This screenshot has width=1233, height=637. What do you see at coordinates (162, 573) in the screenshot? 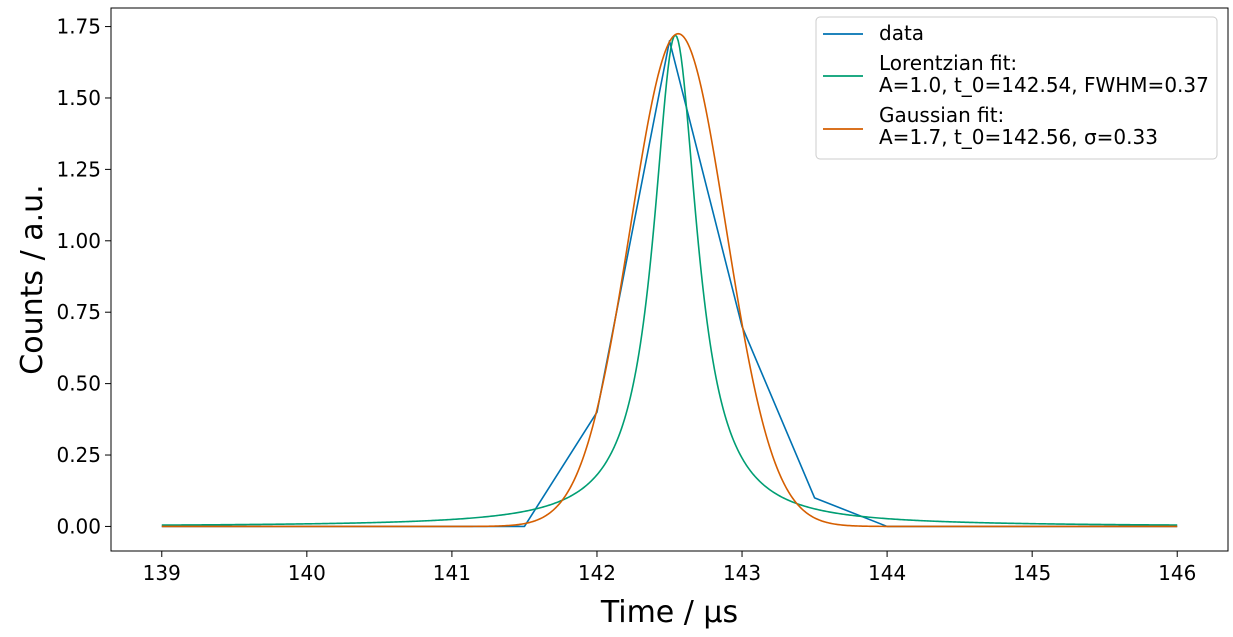
I see `x-tick-label: 139` at bounding box center [162, 573].